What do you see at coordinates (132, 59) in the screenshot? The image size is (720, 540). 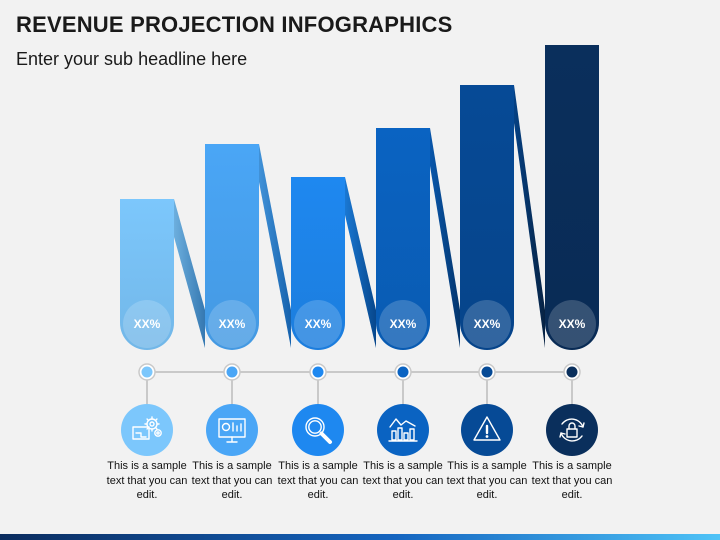 I see `page-subtitle: Enter your sub headline here` at bounding box center [132, 59].